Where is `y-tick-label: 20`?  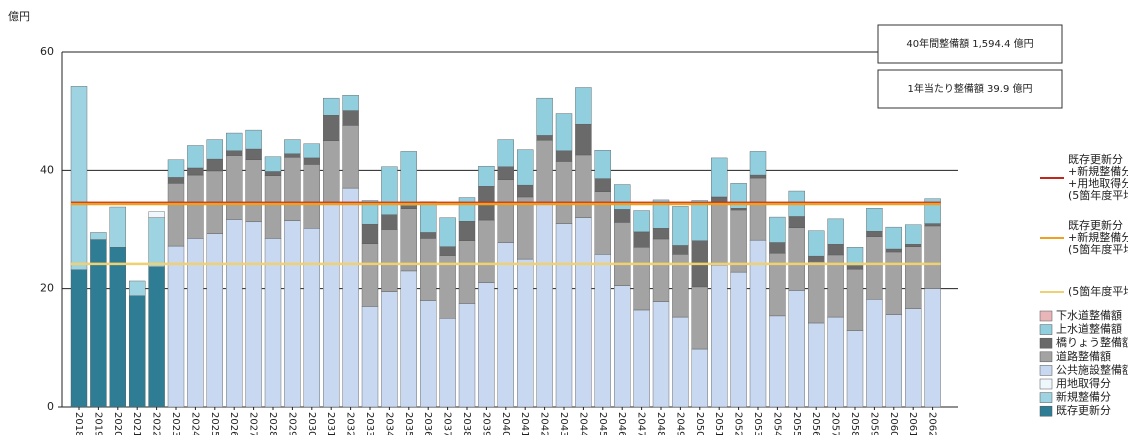 y-tick-label: 20 is located at coordinates (47, 288).